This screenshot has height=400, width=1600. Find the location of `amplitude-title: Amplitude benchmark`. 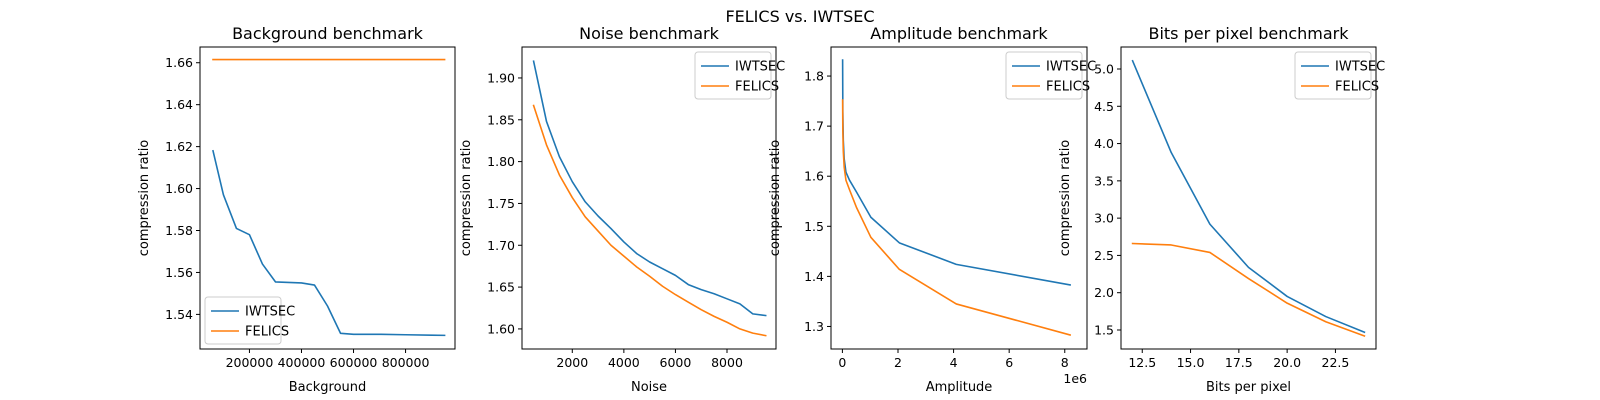

amplitude-title: Amplitude benchmark is located at coordinates (959, 33).